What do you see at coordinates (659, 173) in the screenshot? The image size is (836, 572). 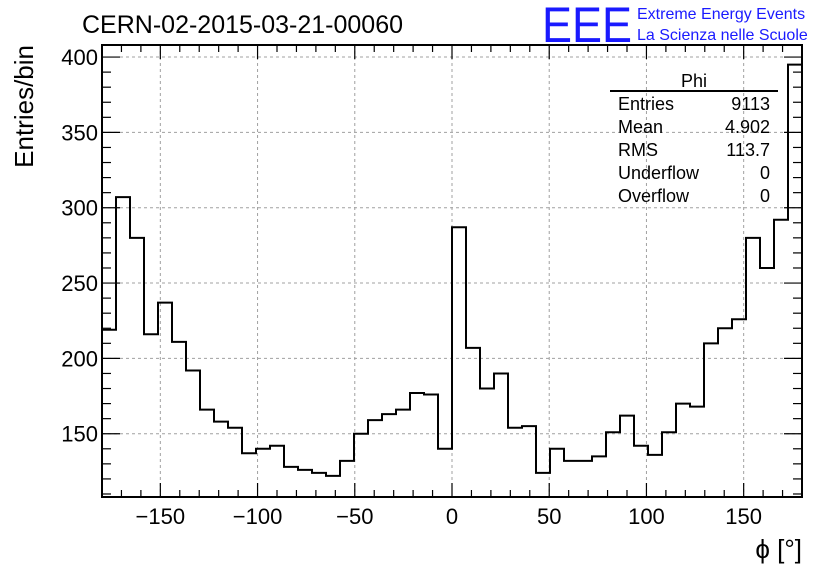 I see `stats-row-label: Underflow` at bounding box center [659, 173].